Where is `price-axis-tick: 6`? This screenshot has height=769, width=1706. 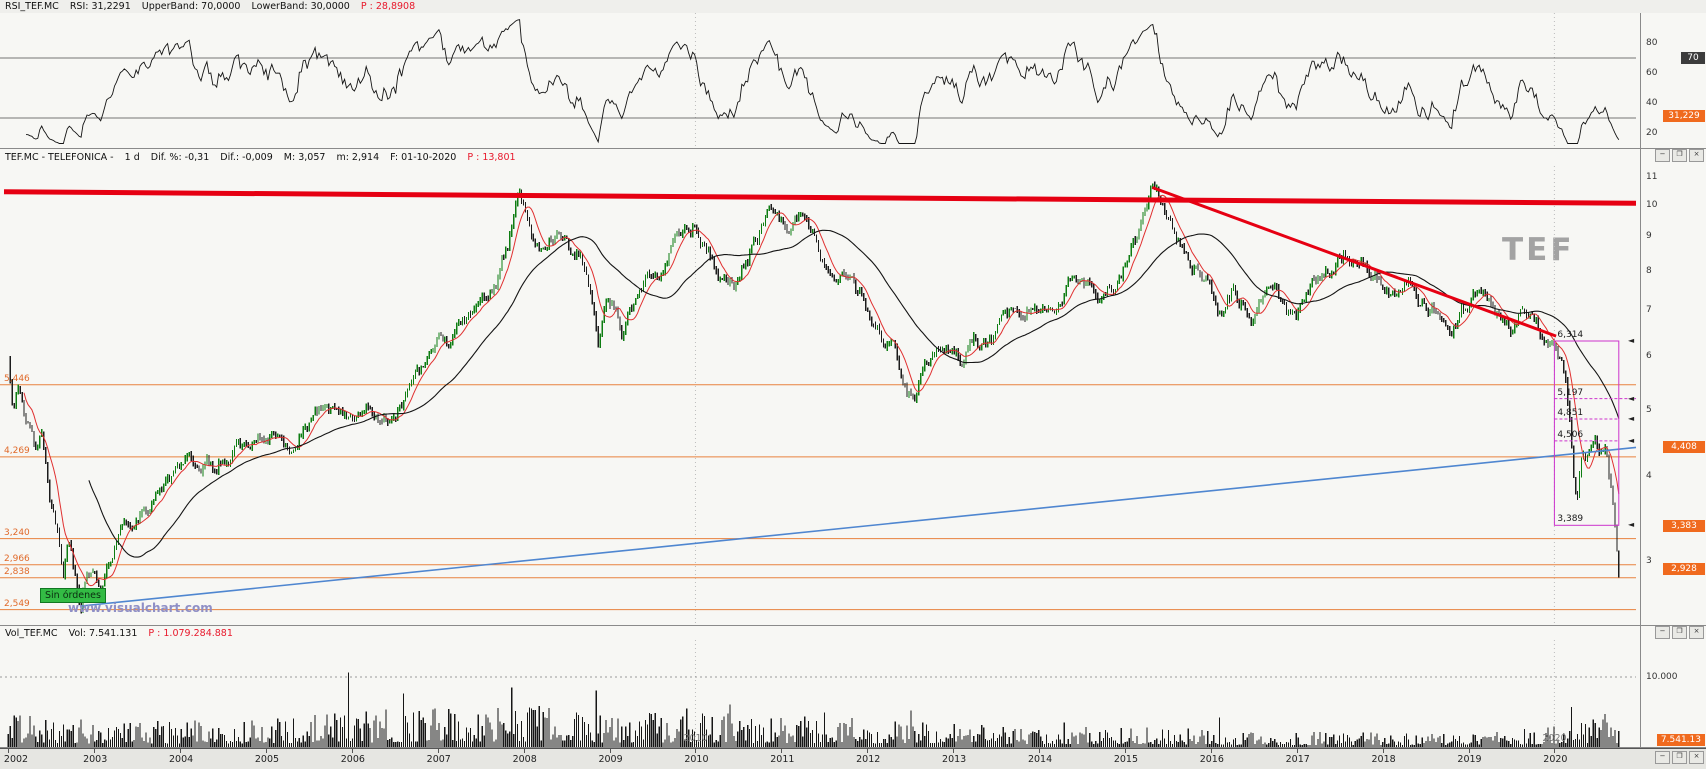 price-axis-tick: 6 is located at coordinates (1649, 356).